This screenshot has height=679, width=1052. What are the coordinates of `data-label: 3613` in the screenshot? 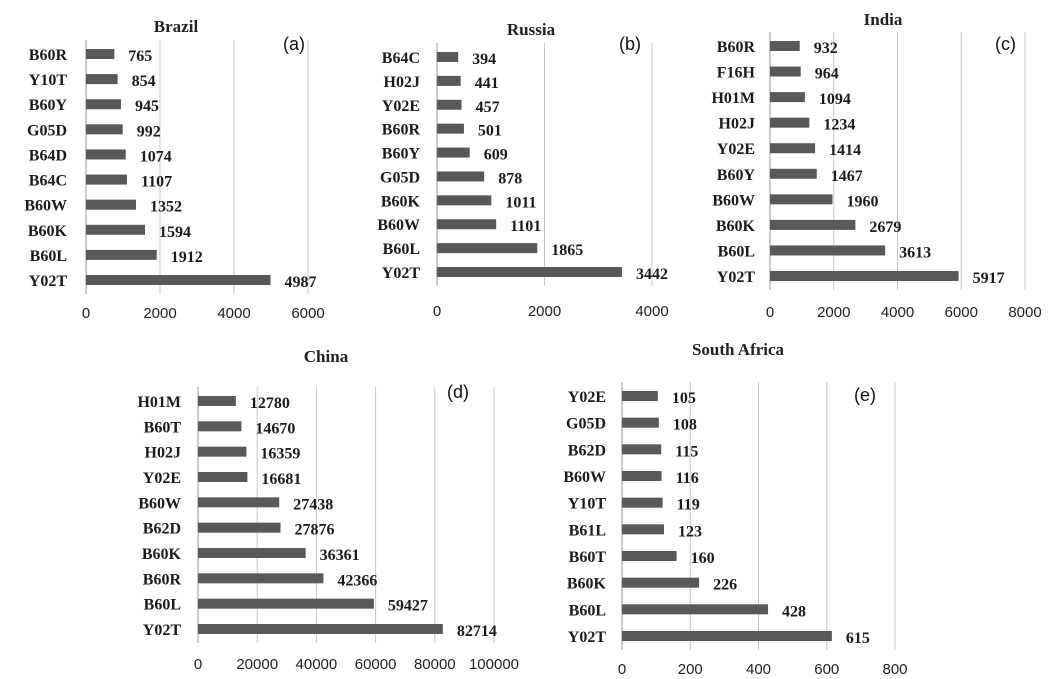 It's located at (915, 252).